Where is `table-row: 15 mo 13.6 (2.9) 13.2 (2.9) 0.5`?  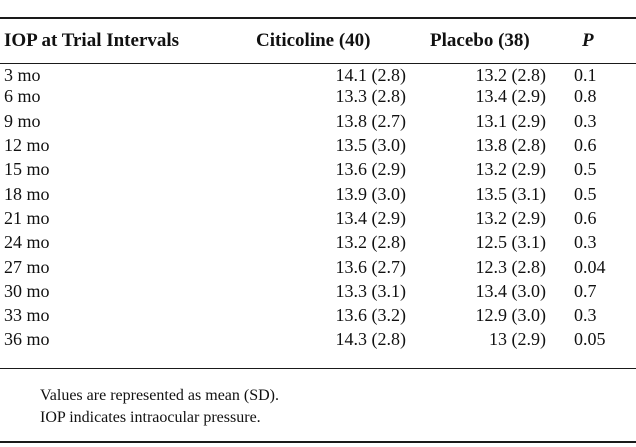 table-row: 15 mo 13.6 (2.9) 13.2 (2.9) 0.5 is located at coordinates (320, 169).